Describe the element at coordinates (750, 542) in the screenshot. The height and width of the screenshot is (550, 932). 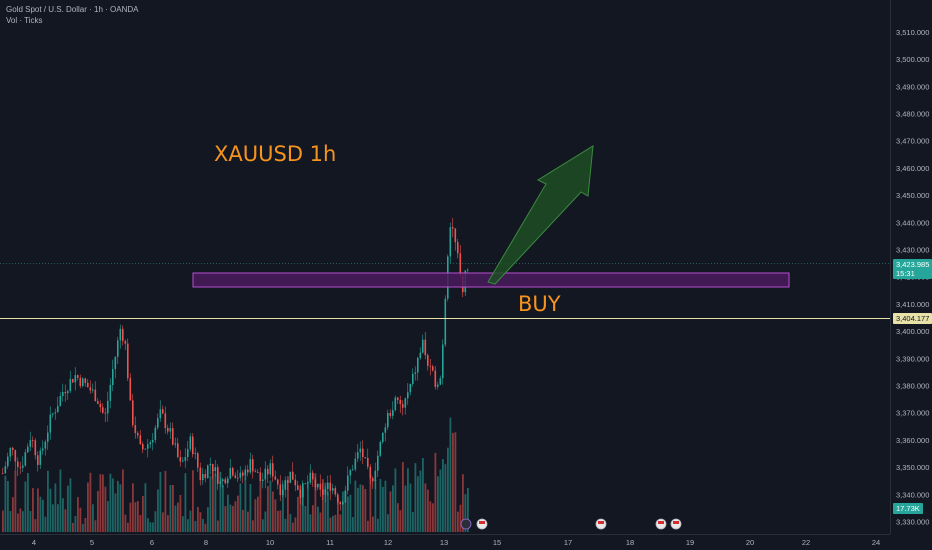
I see `time-tick-label: 20` at that location.